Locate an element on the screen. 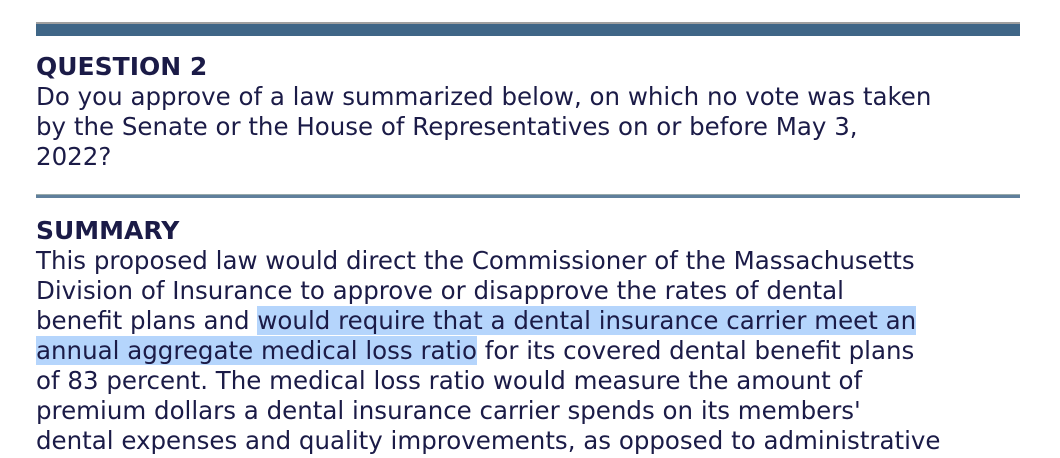  header-bar is located at coordinates (528, 29).